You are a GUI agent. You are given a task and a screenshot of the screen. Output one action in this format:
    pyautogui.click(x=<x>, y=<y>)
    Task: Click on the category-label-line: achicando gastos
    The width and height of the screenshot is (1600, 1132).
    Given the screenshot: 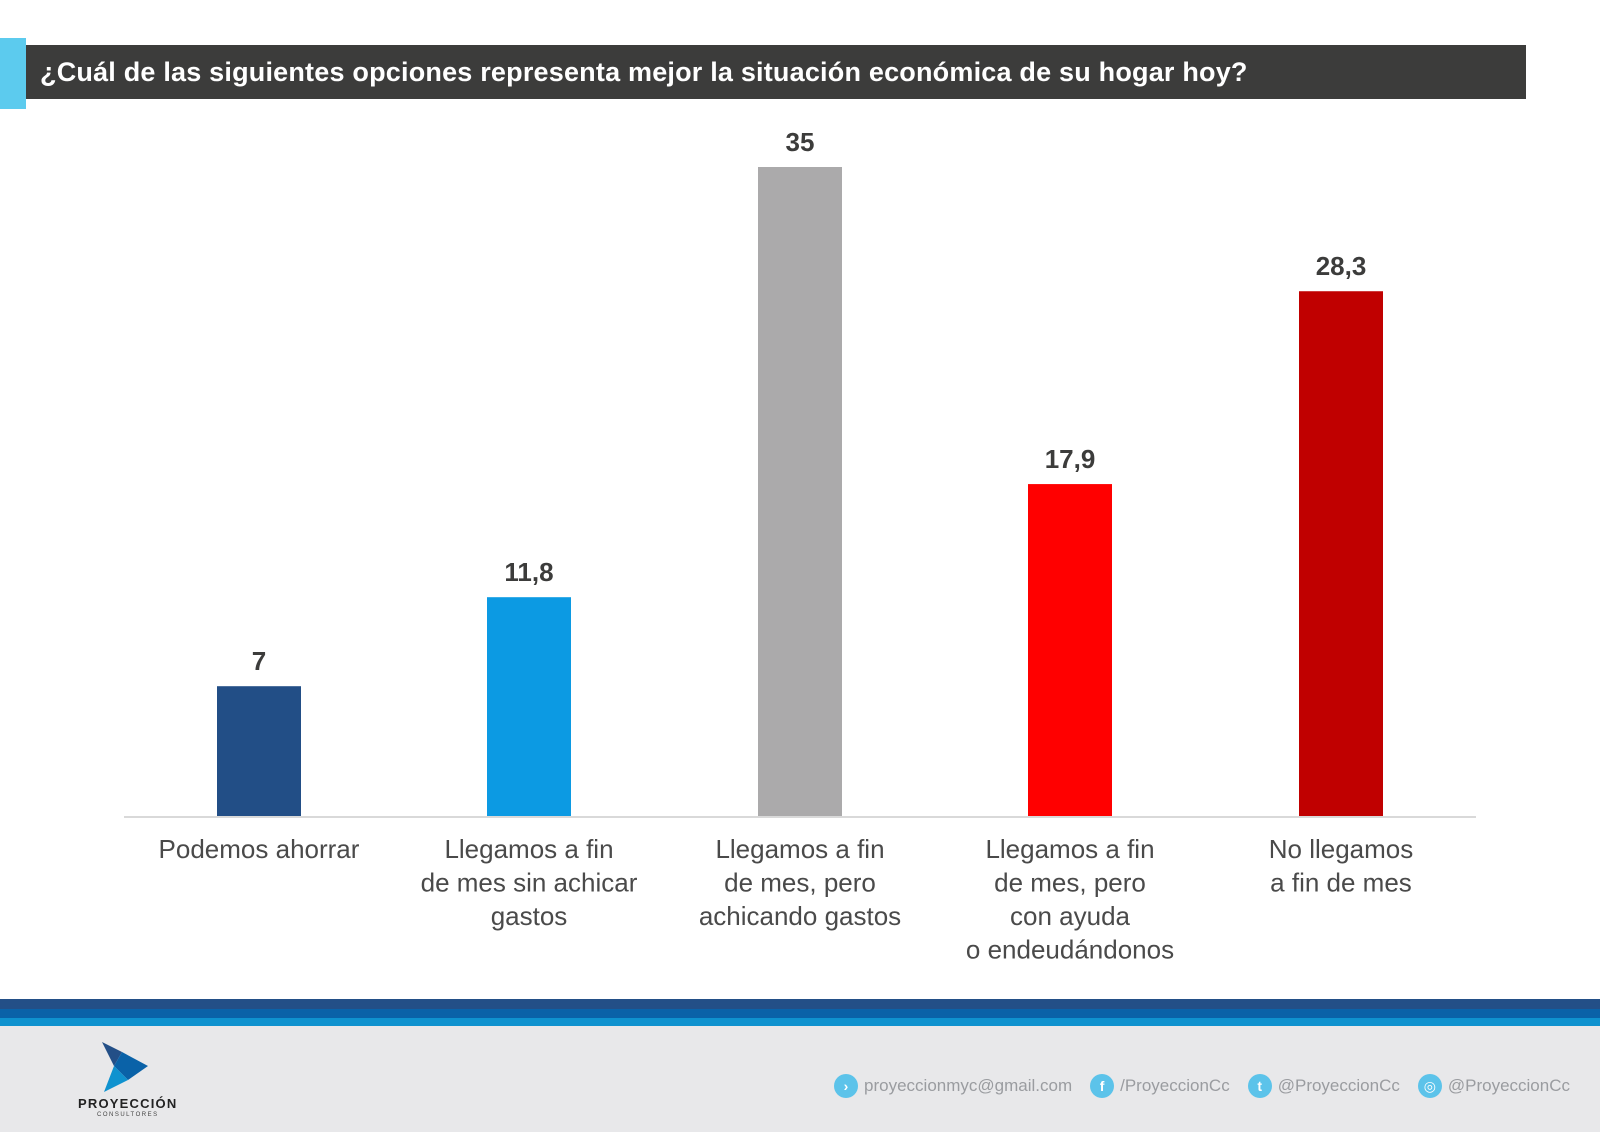 What is the action you would take?
    pyautogui.click(x=800, y=916)
    